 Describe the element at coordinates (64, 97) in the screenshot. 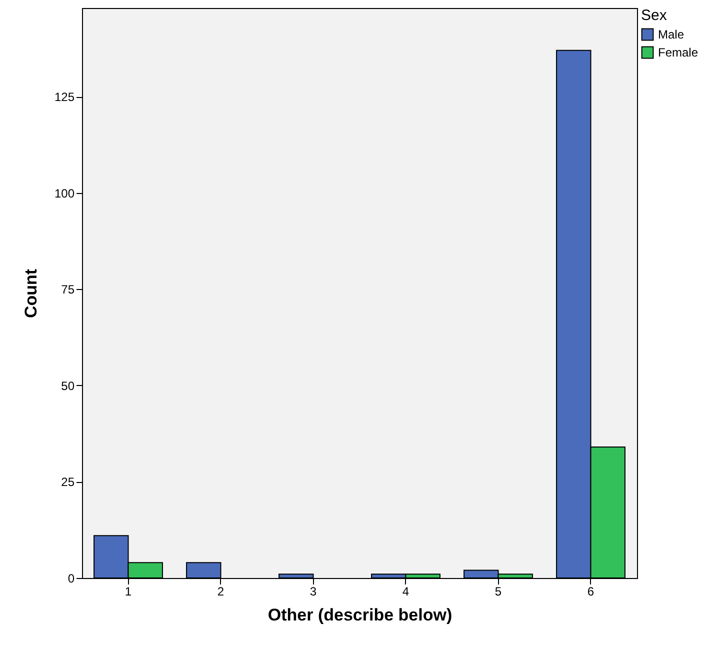

I see `y-tick-label: 125` at that location.